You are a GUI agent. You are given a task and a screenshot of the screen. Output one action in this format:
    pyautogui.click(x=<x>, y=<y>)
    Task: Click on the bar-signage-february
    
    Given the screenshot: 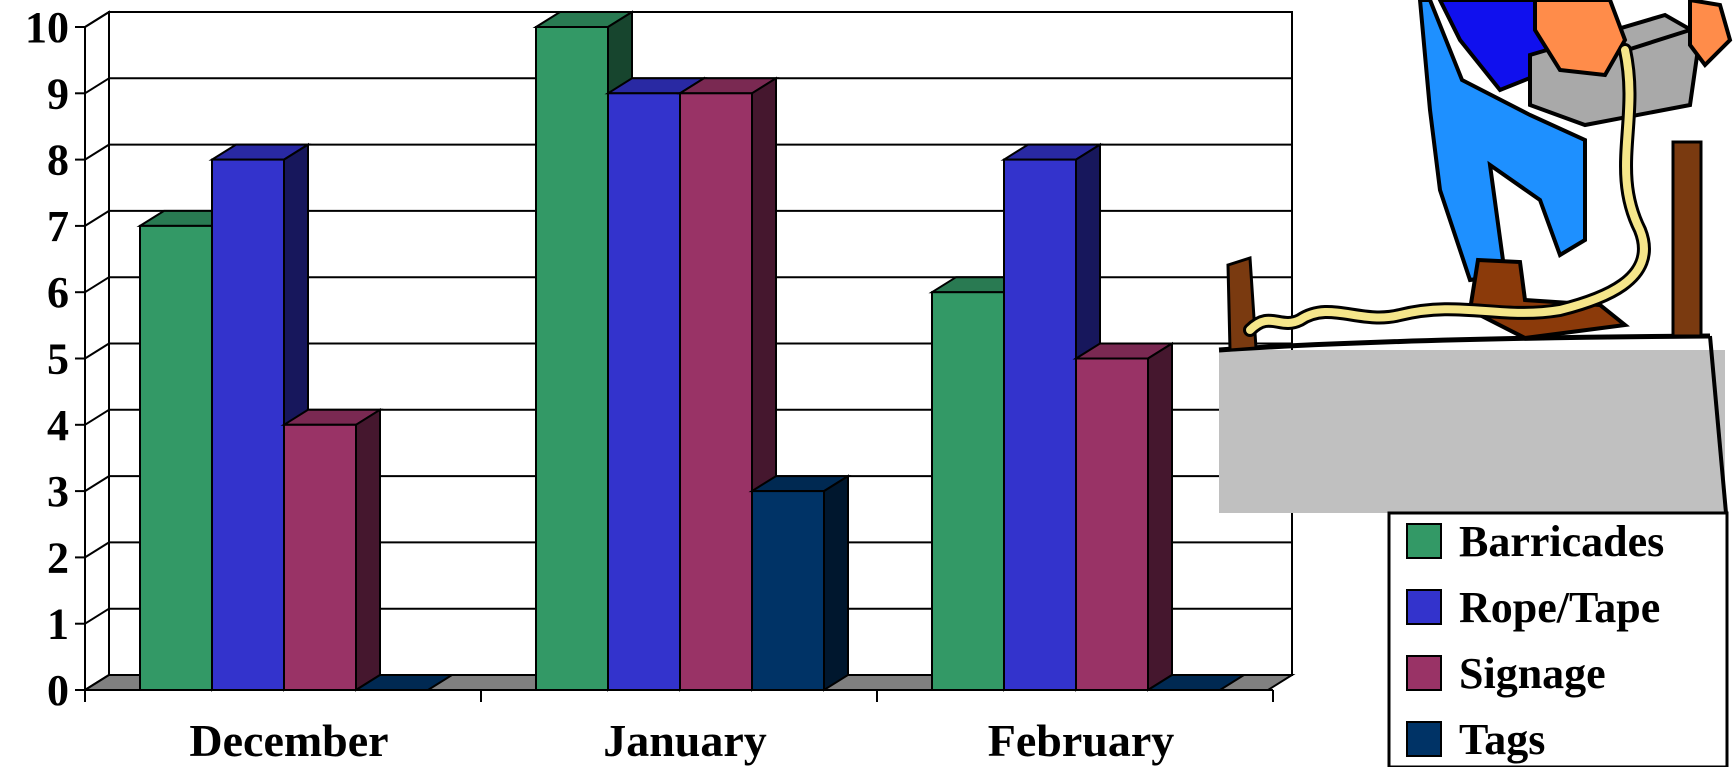 What is the action you would take?
    pyautogui.click(x=1124, y=516)
    